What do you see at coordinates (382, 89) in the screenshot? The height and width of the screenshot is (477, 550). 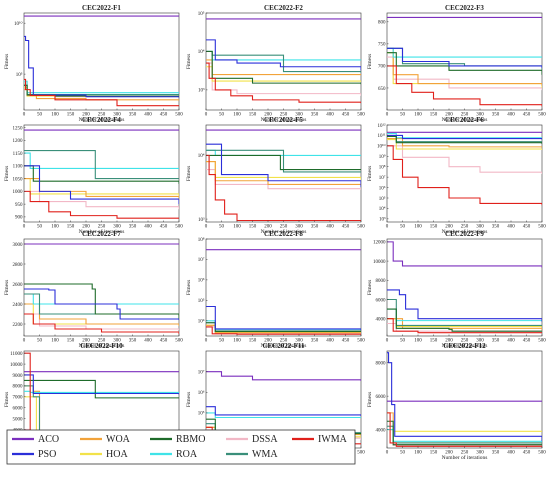 I see `y-tick-label: 650` at bounding box center [382, 89].